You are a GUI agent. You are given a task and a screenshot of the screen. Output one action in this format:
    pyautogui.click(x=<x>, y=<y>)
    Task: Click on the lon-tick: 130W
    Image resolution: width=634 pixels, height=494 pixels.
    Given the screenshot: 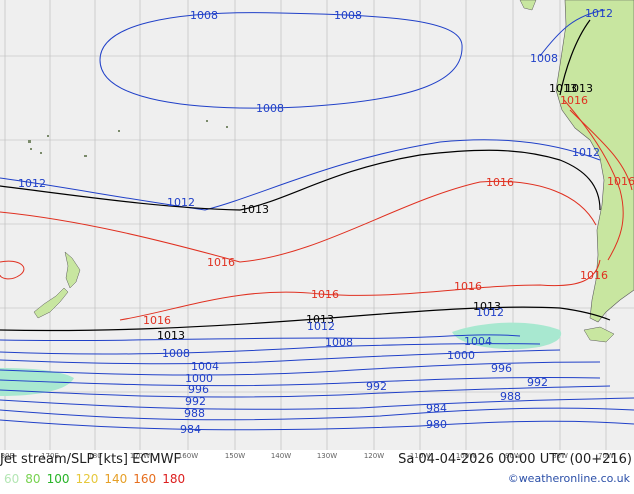 What is the action you would take?
    pyautogui.click(x=327, y=456)
    